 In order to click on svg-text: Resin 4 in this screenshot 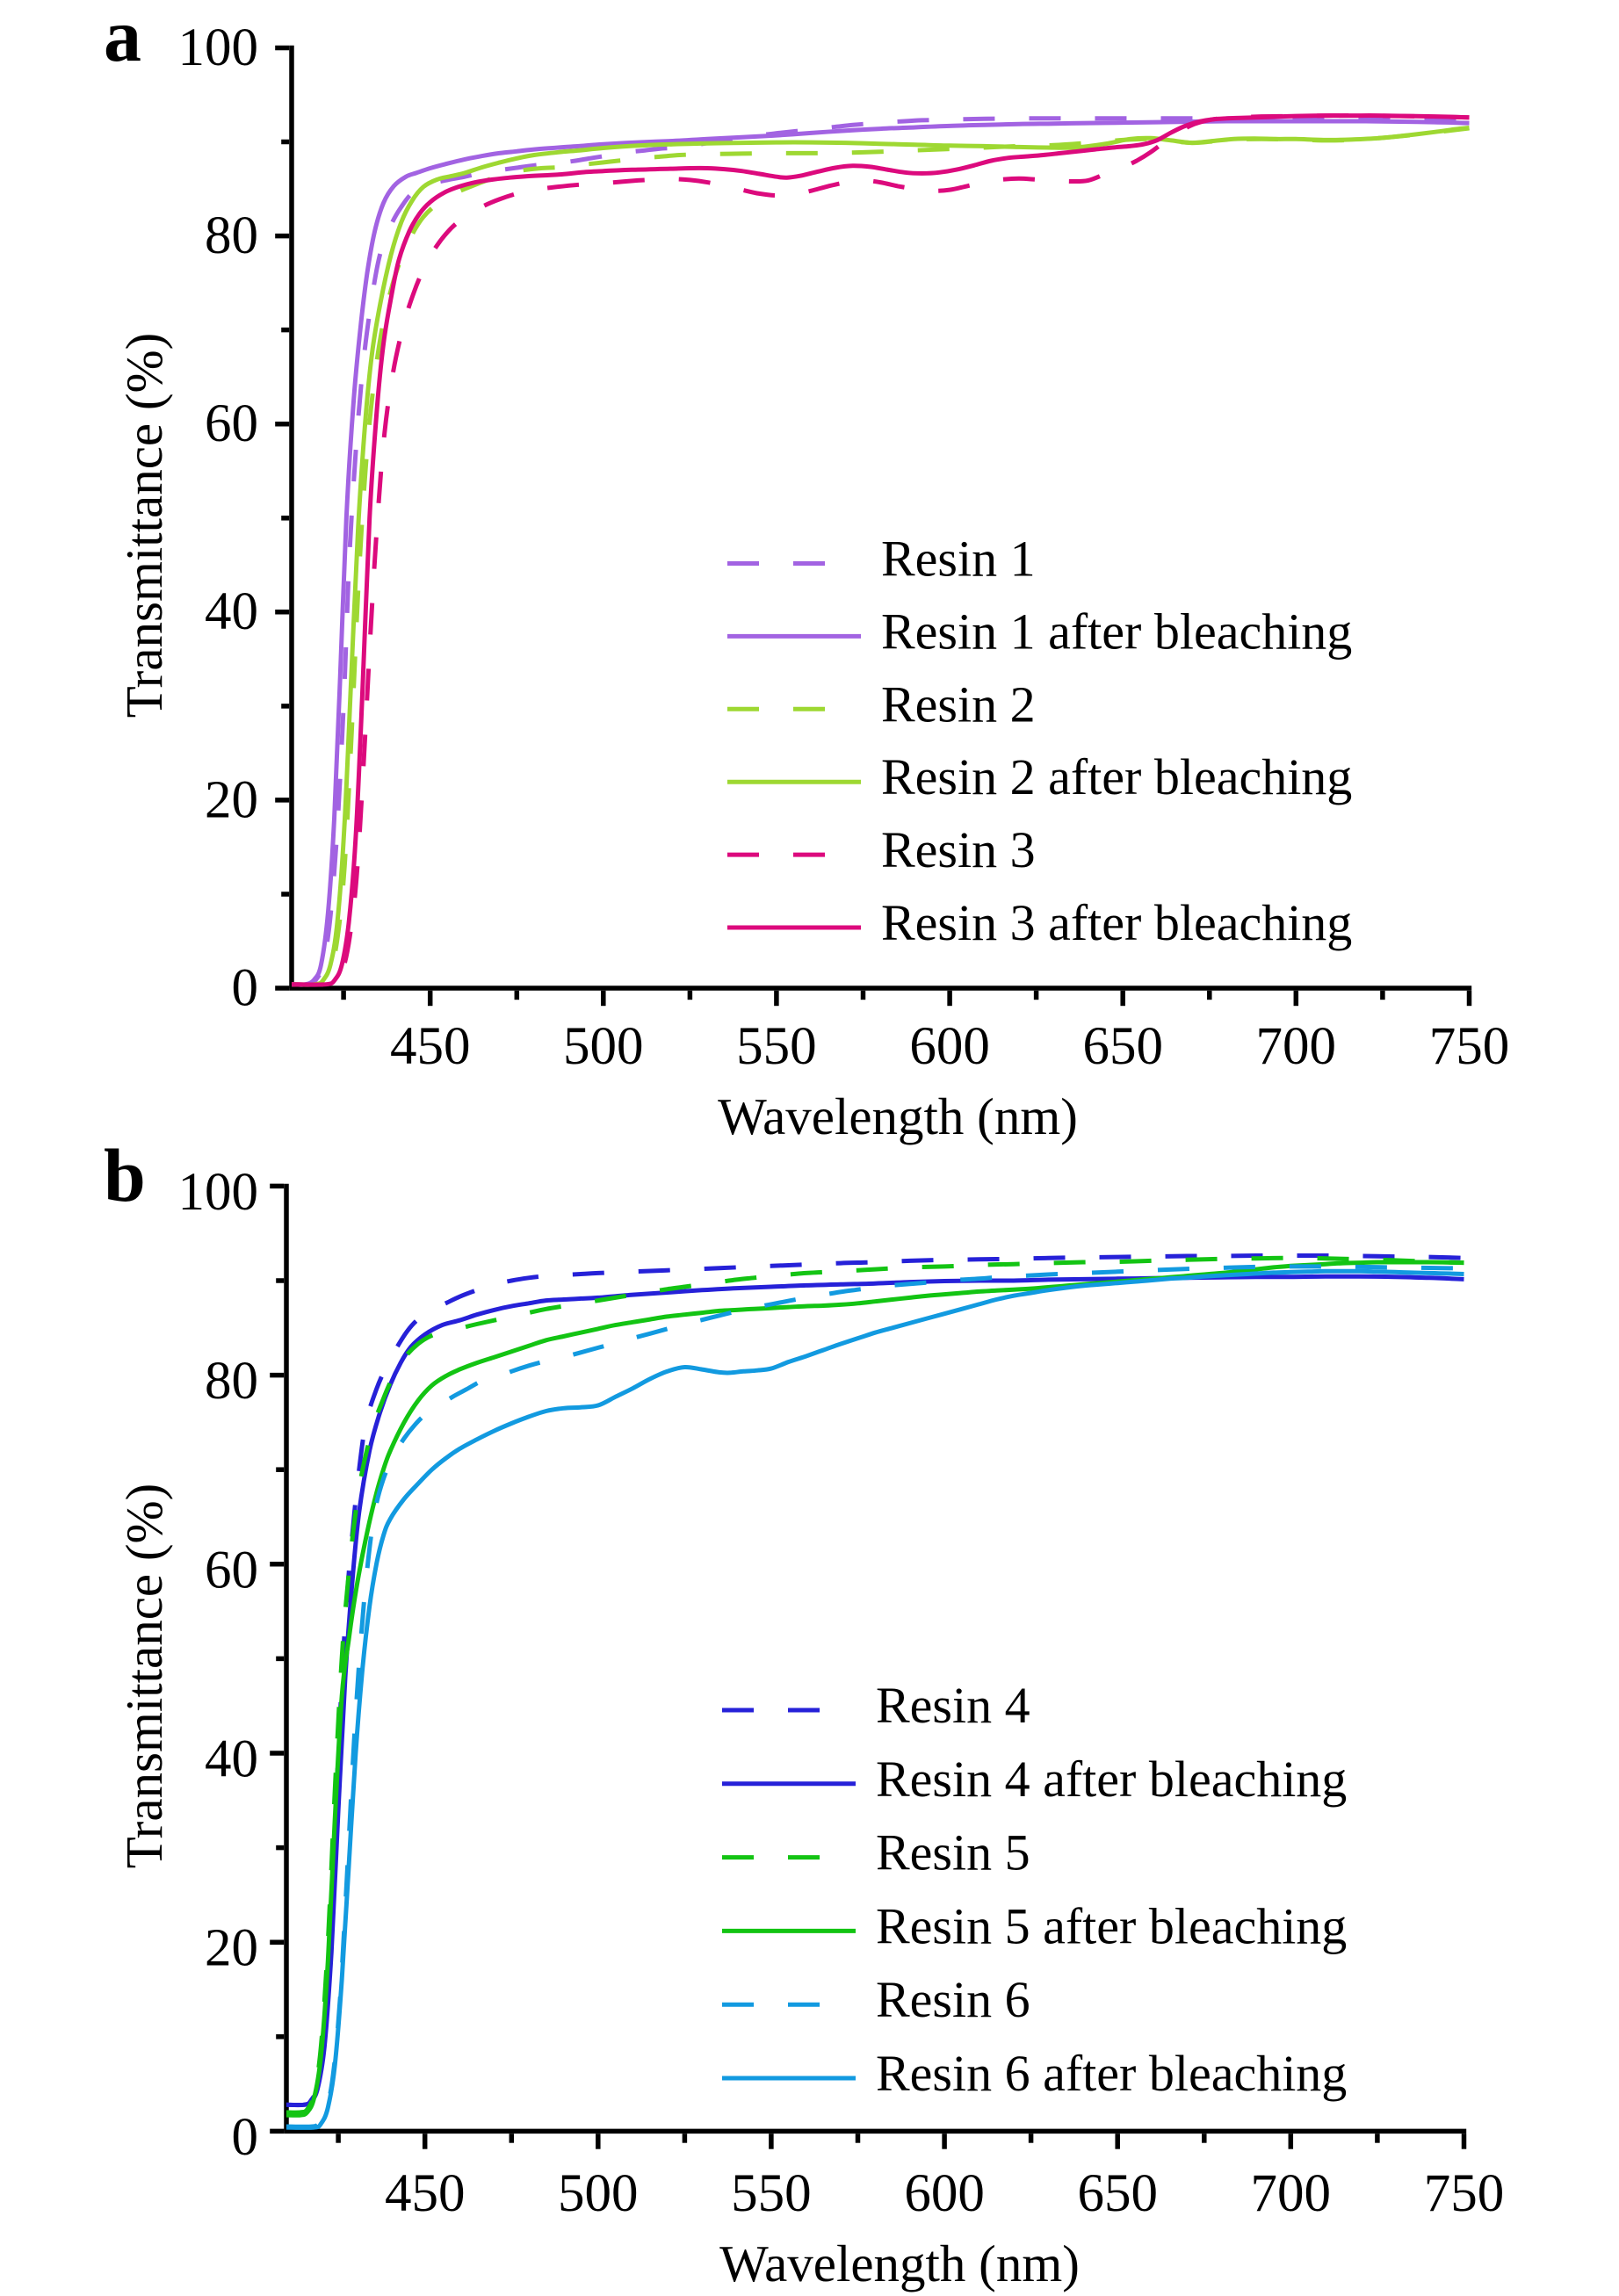, I will do `click(953, 1705)`.